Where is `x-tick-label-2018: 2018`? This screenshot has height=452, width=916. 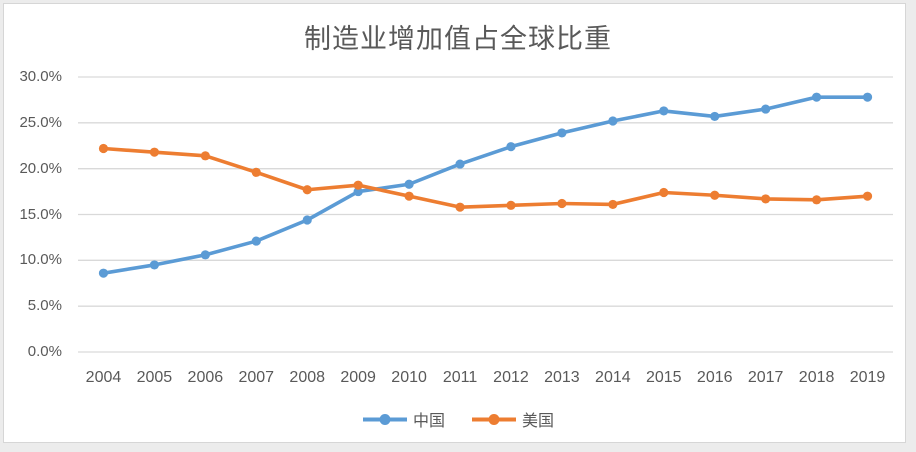 x-tick-label-2018: 2018 is located at coordinates (816, 377).